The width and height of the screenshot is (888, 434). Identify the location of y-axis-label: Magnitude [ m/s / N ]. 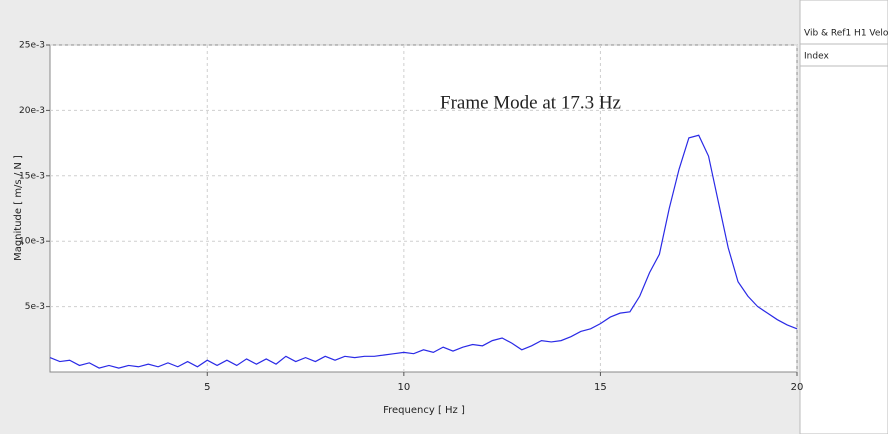
(18, 208).